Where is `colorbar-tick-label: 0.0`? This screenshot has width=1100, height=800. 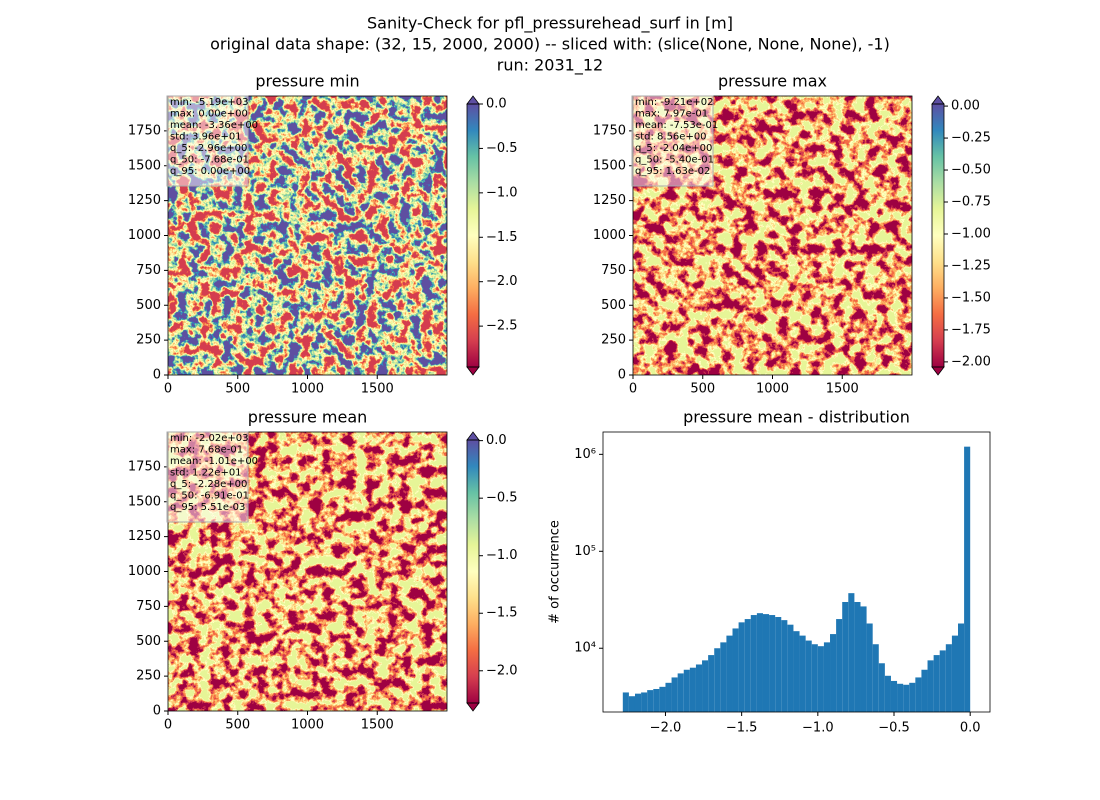 colorbar-tick-label: 0.0 is located at coordinates (496, 440).